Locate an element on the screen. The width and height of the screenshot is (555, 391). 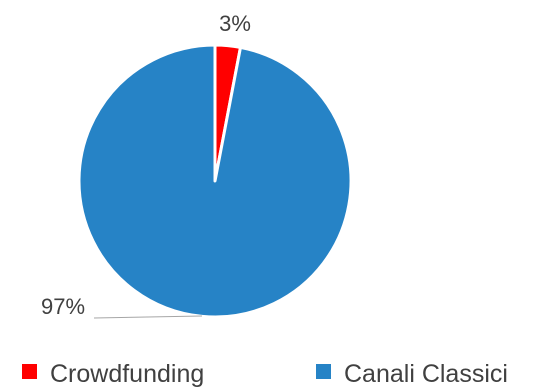
legend-label-canali-classici: Canali Classici is located at coordinates (426, 374).